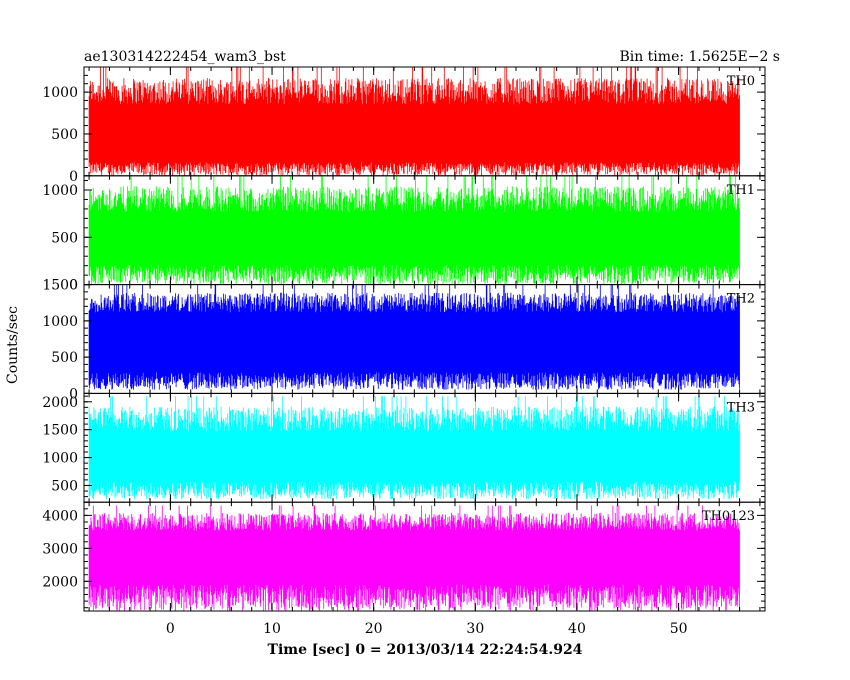 This screenshot has width=850, height=680. I want to click on x-tick-label: 0, so click(170, 629).